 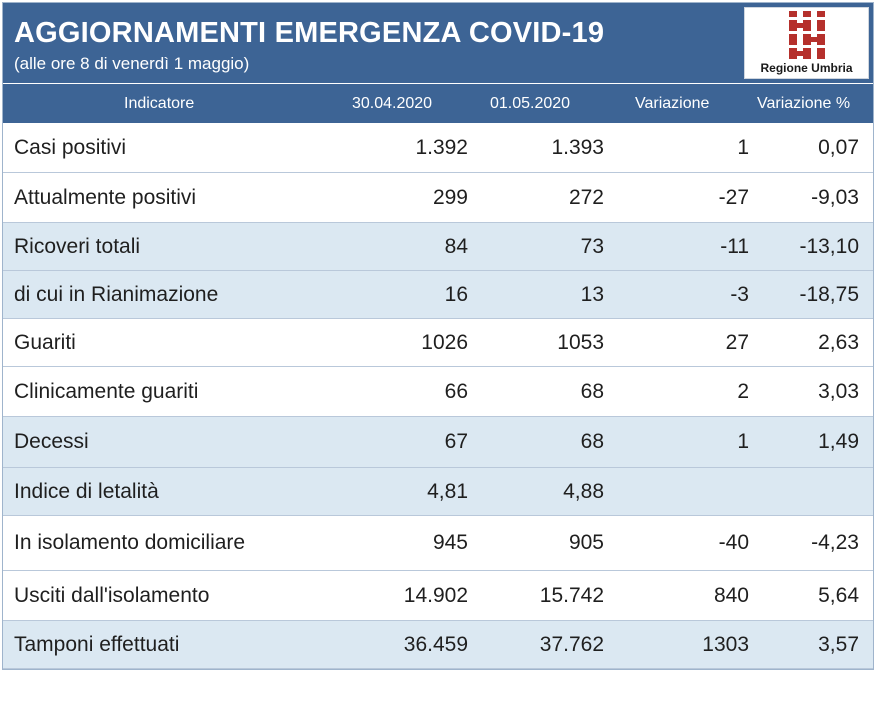 I want to click on column-header-variazione-pct: Variazione %, so click(x=804, y=103).